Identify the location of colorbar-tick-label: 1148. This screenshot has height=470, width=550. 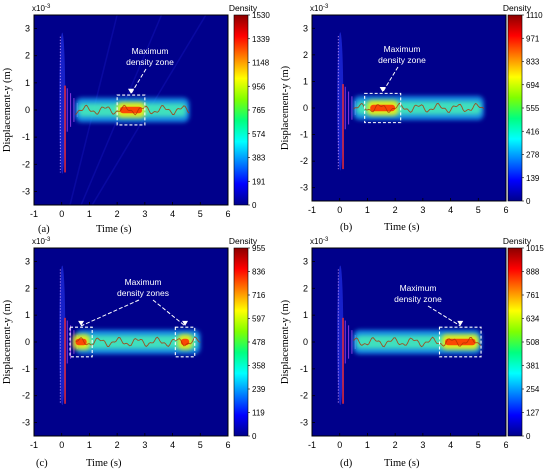
(261, 63).